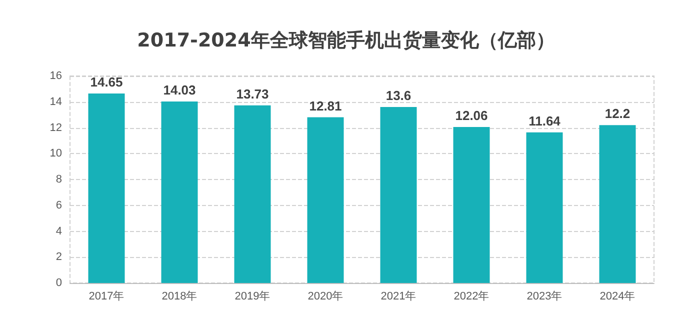 The image size is (692, 333). Describe the element at coordinates (325, 106) in the screenshot. I see `data-label: 12.81` at that location.